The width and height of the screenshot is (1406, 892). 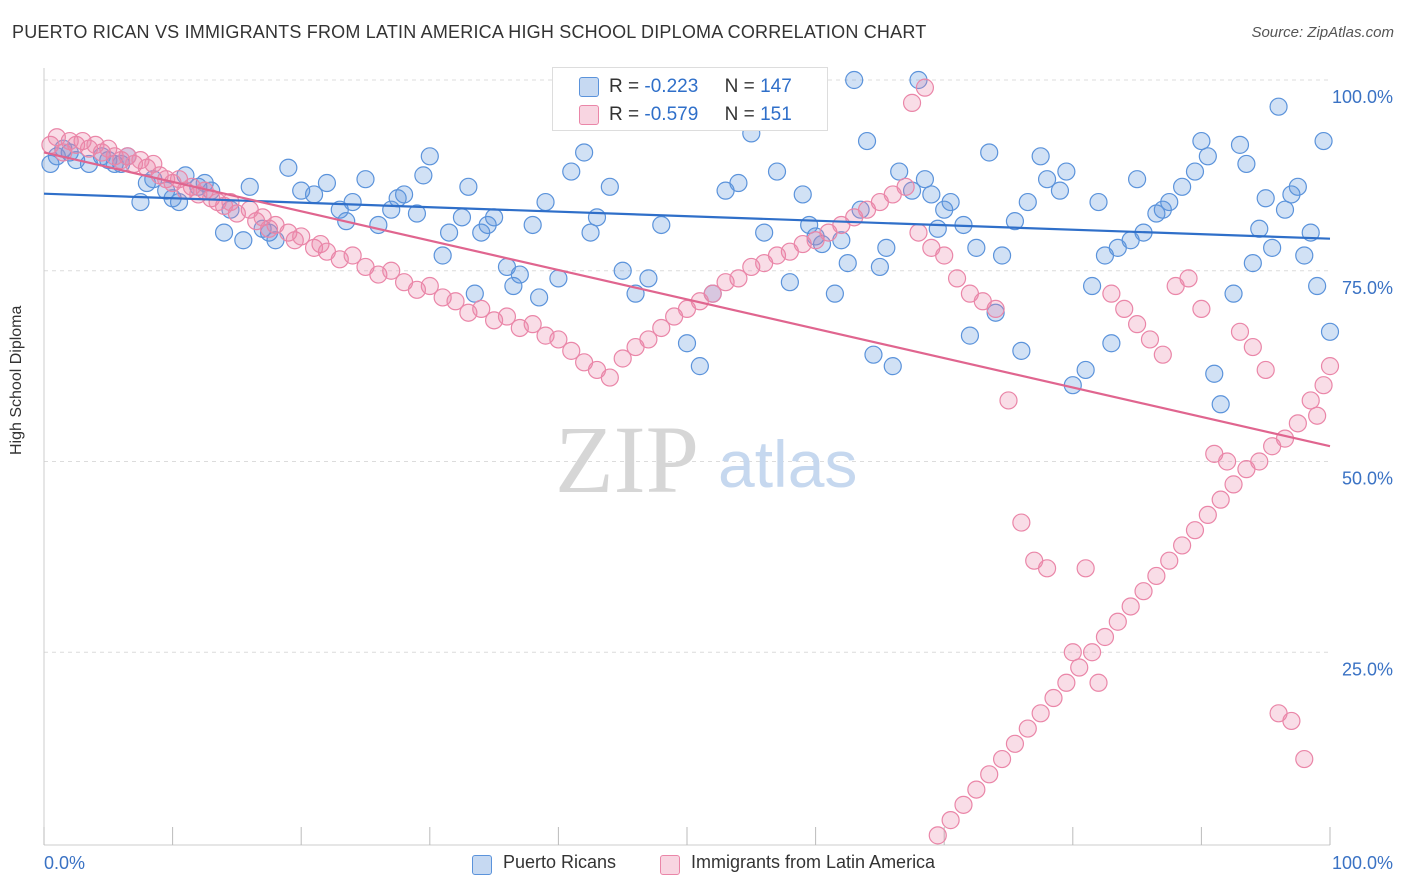 What do you see at coordinates (700, 115) in the screenshot?
I see `legend-row-pink: R = -0.579 N = 151` at bounding box center [700, 115].